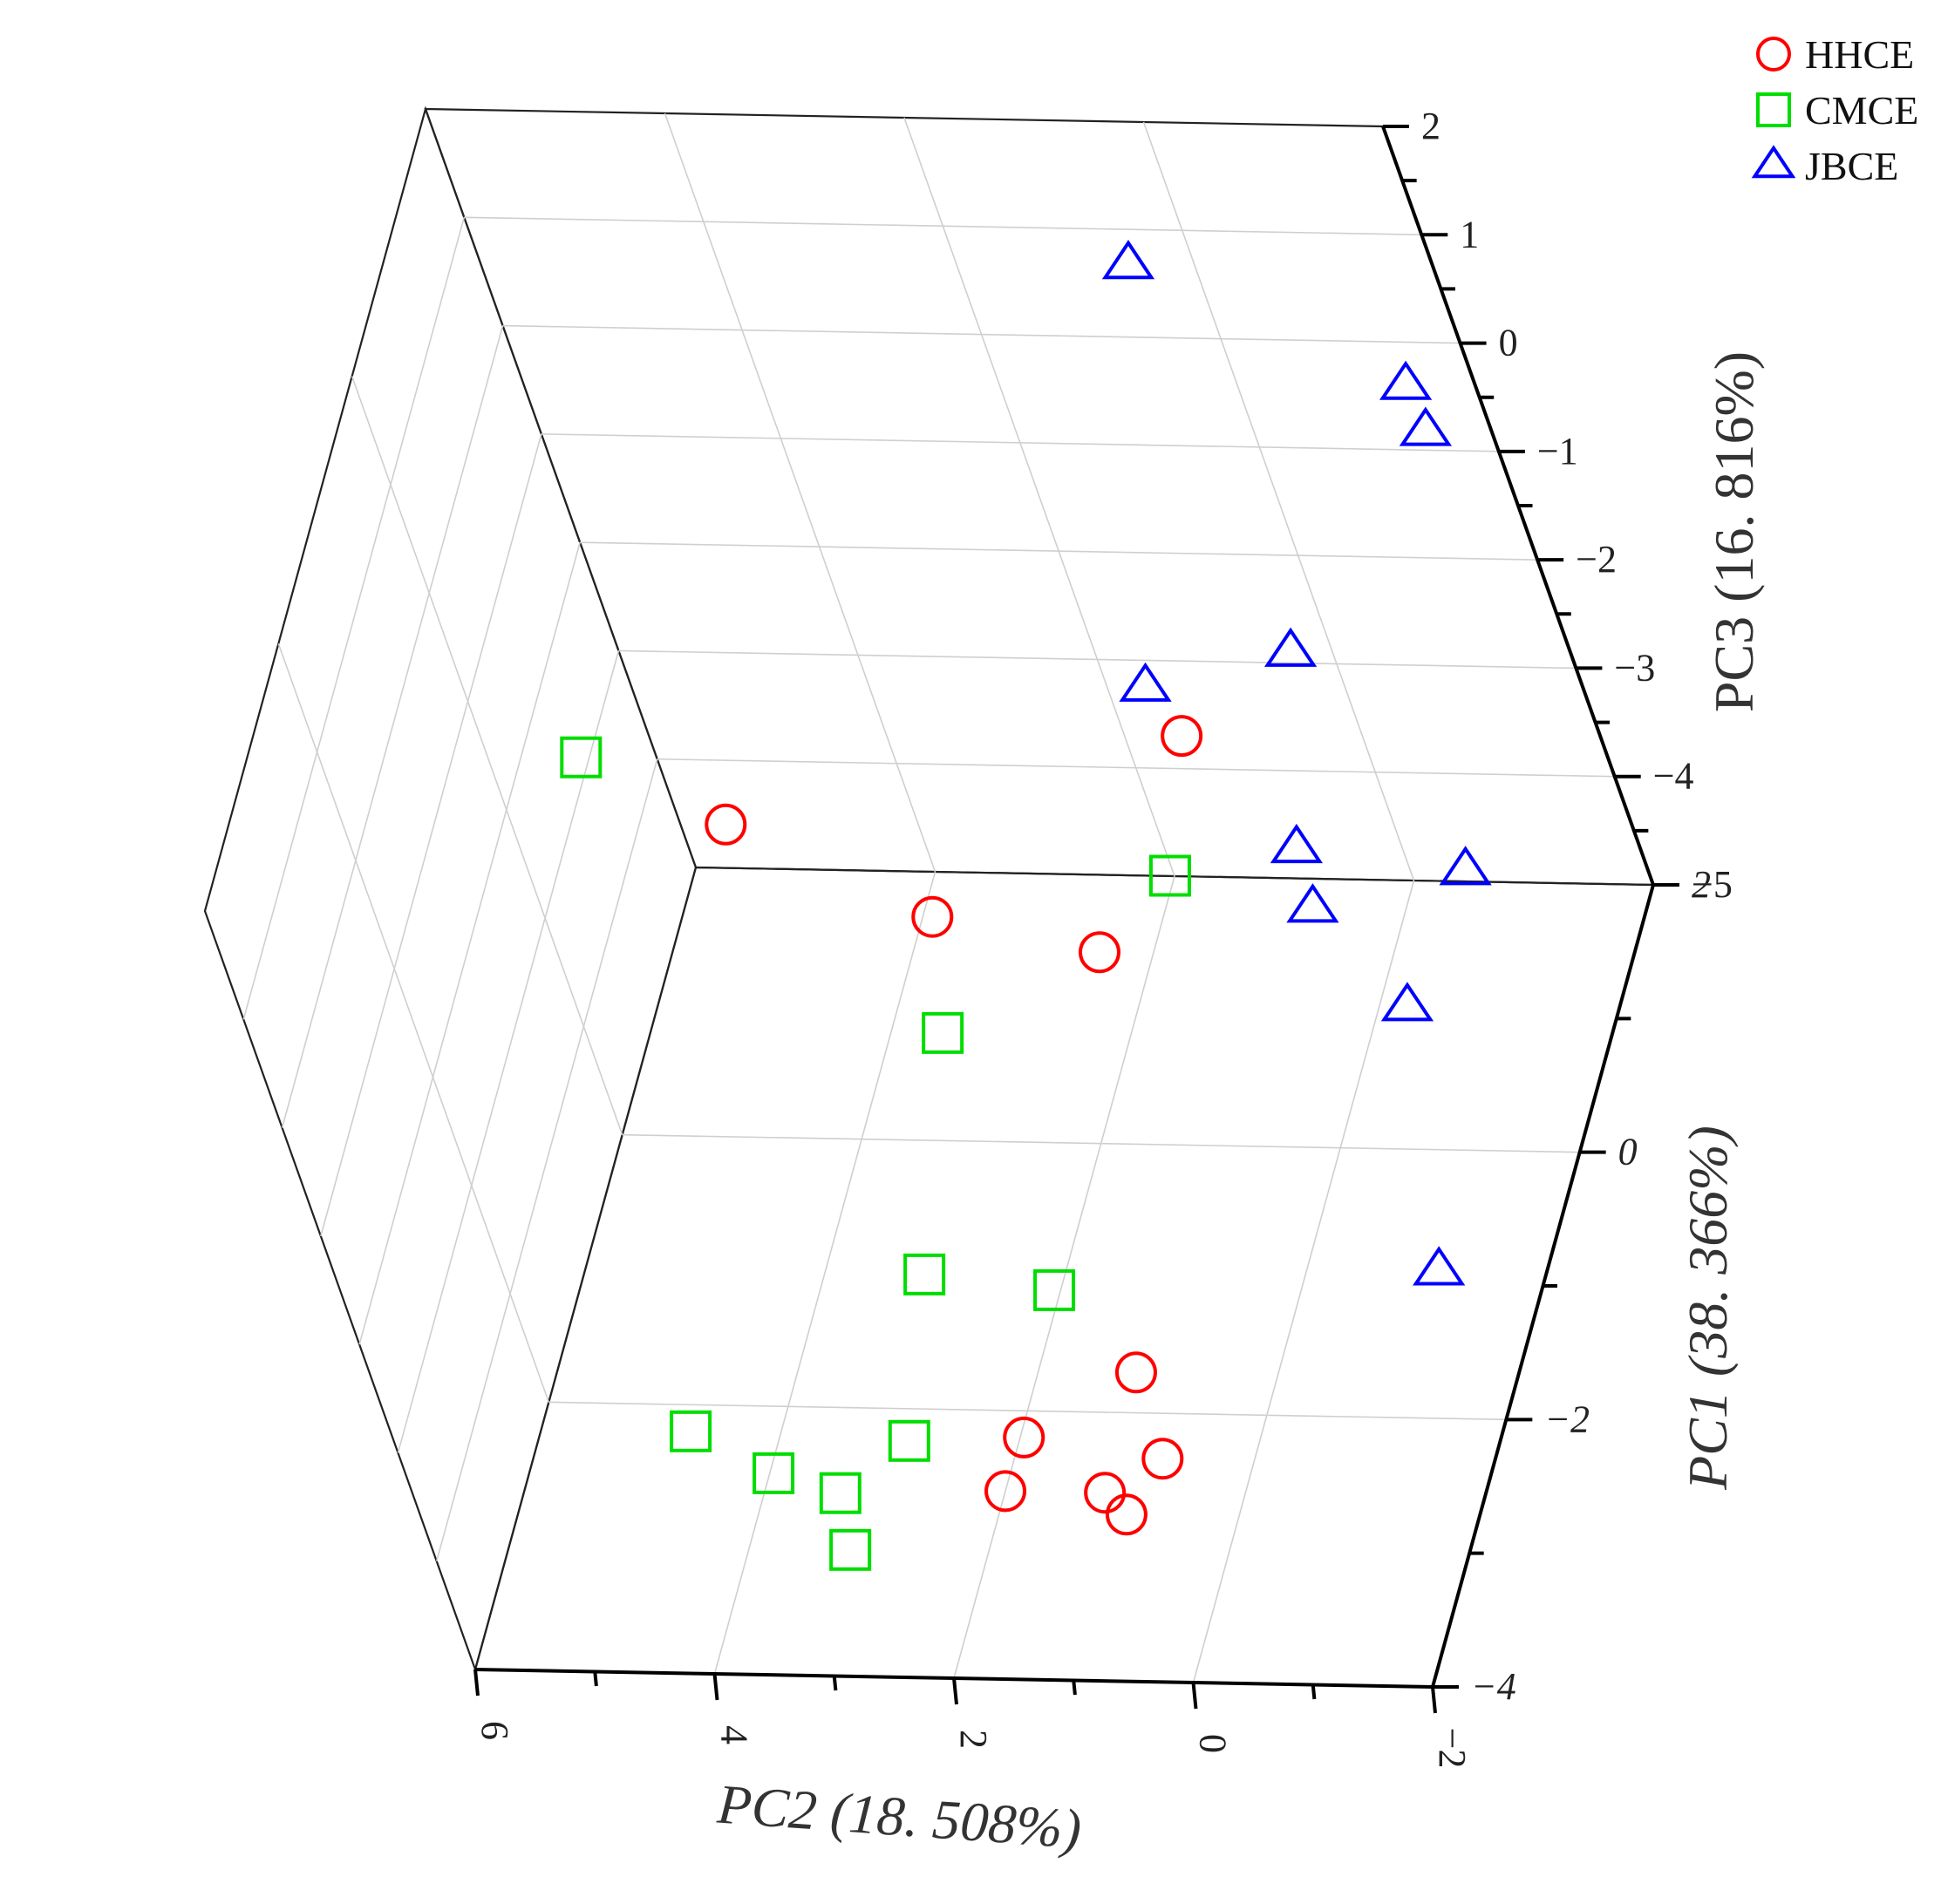 The width and height of the screenshot is (1941, 1904). What do you see at coordinates (1453, 1748) in the screenshot?
I see `pc2-tick-label: −2` at bounding box center [1453, 1748].